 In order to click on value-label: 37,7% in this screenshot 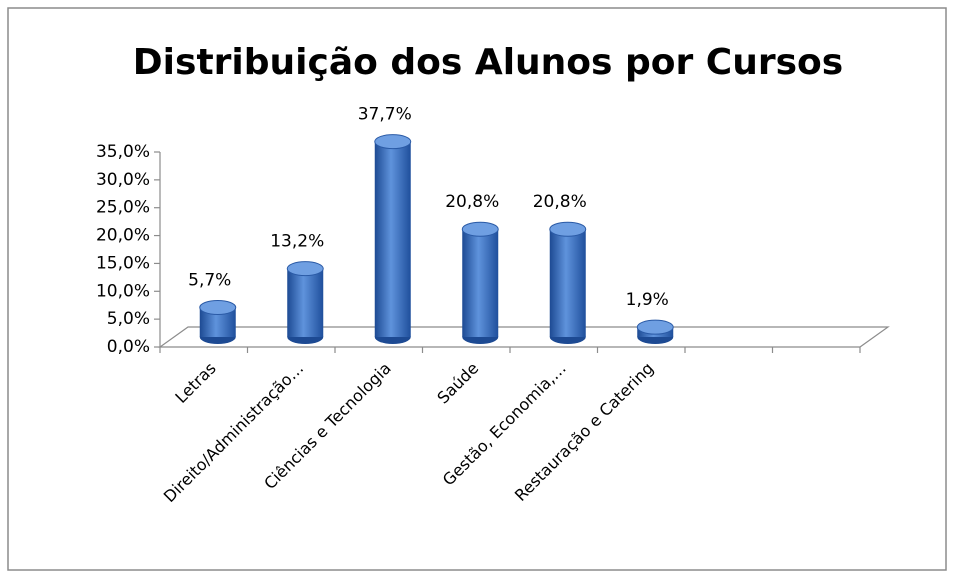, I will do `click(385, 115)`.